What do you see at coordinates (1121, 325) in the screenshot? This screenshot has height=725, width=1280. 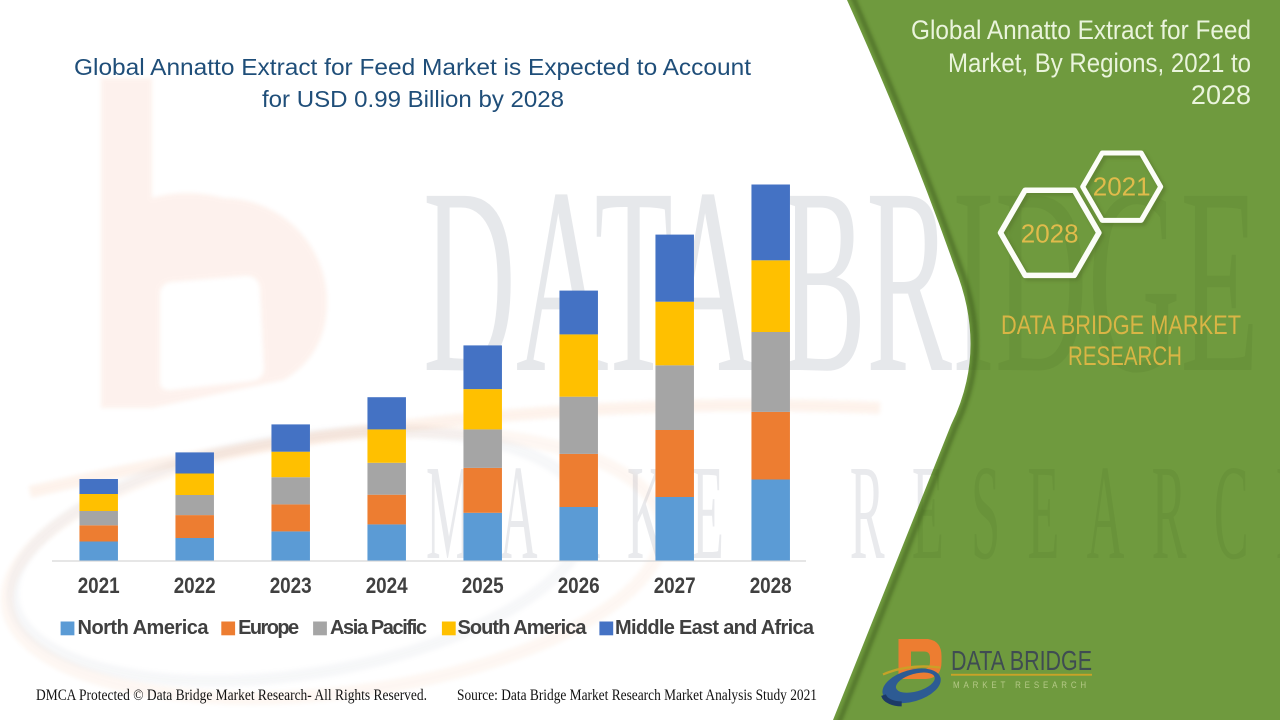 I see `svg-text: DATA BRIDGE MARKET` at bounding box center [1121, 325].